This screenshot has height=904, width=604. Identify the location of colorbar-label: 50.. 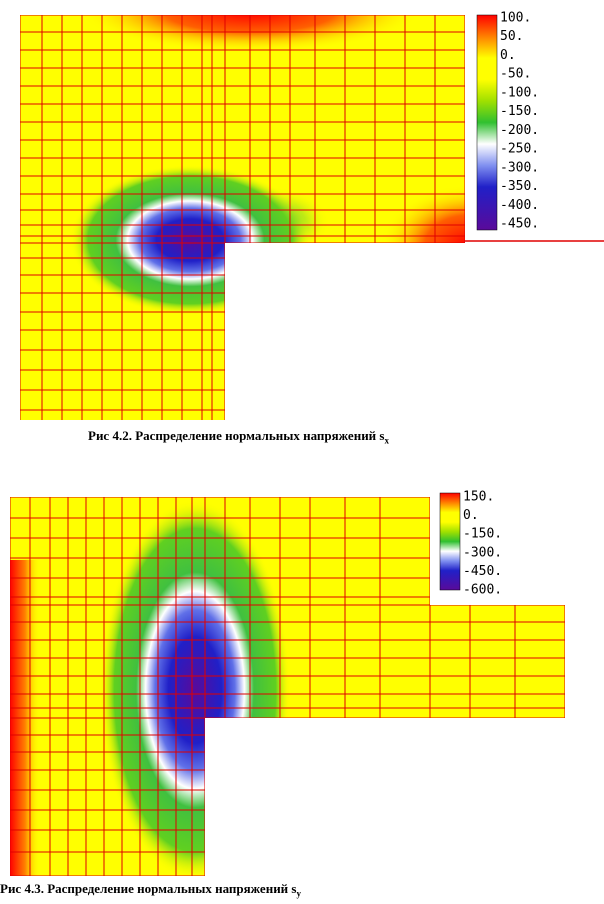
(511, 36).